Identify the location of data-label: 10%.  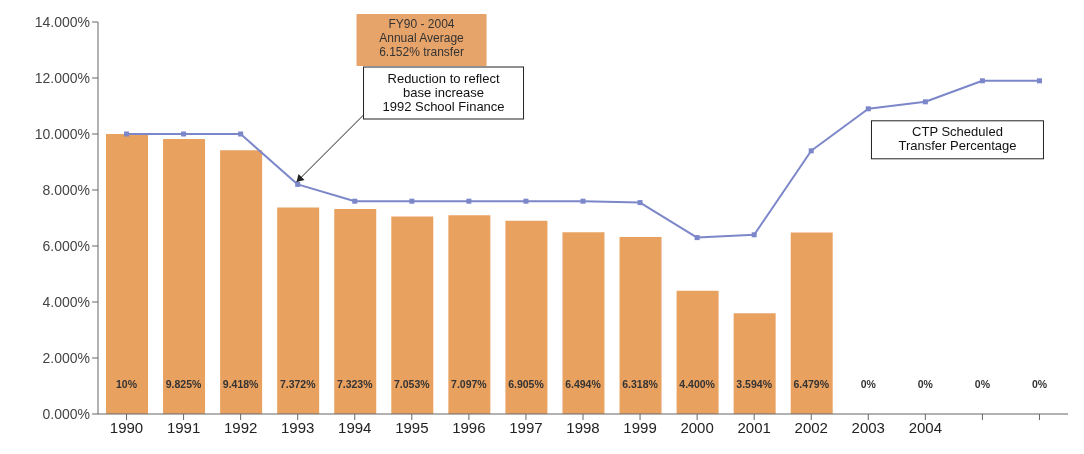
(127, 384).